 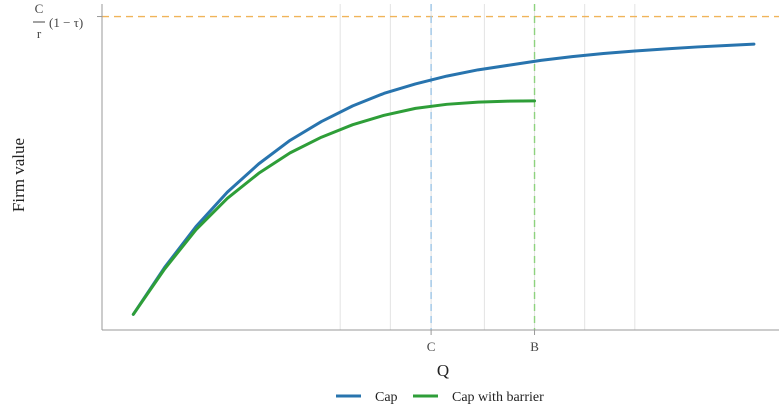 What do you see at coordinates (66, 22) in the screenshot?
I see `y-reference-tail: (1 − τ)` at bounding box center [66, 22].